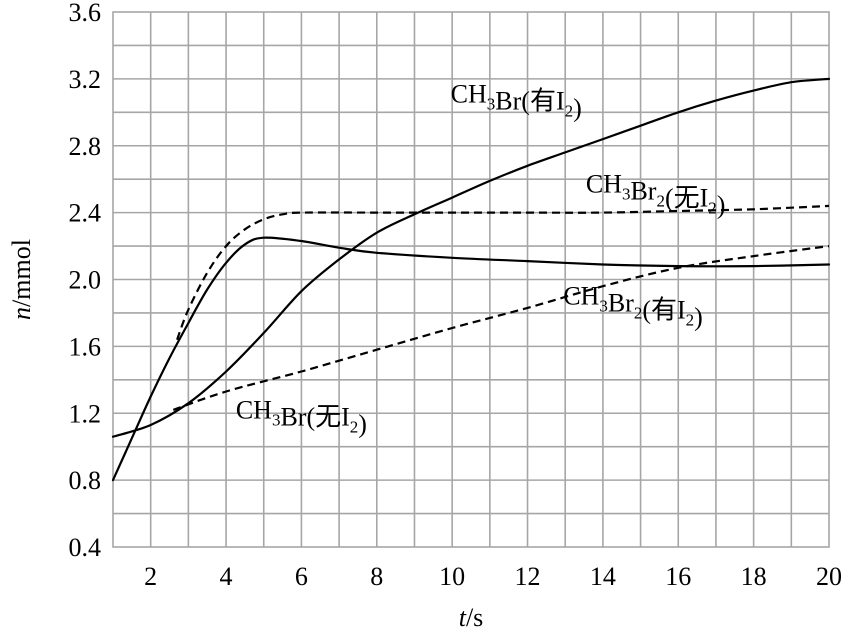 The height and width of the screenshot is (633, 853). What do you see at coordinates (85, 146) in the screenshot?
I see `y-tick-label: 2.8` at bounding box center [85, 146].